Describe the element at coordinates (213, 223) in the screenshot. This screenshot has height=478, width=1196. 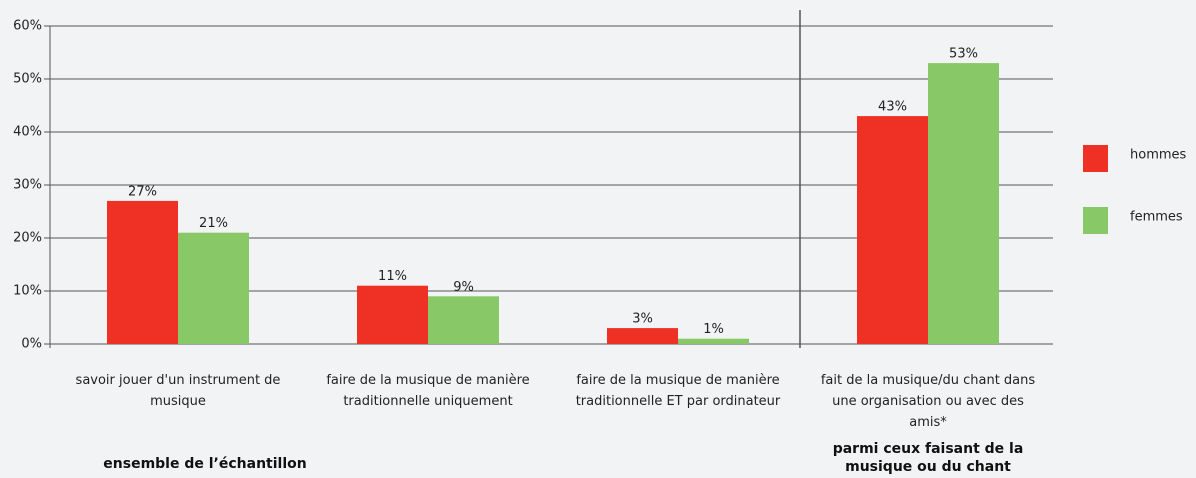
I see `data-label: 21%` at that location.